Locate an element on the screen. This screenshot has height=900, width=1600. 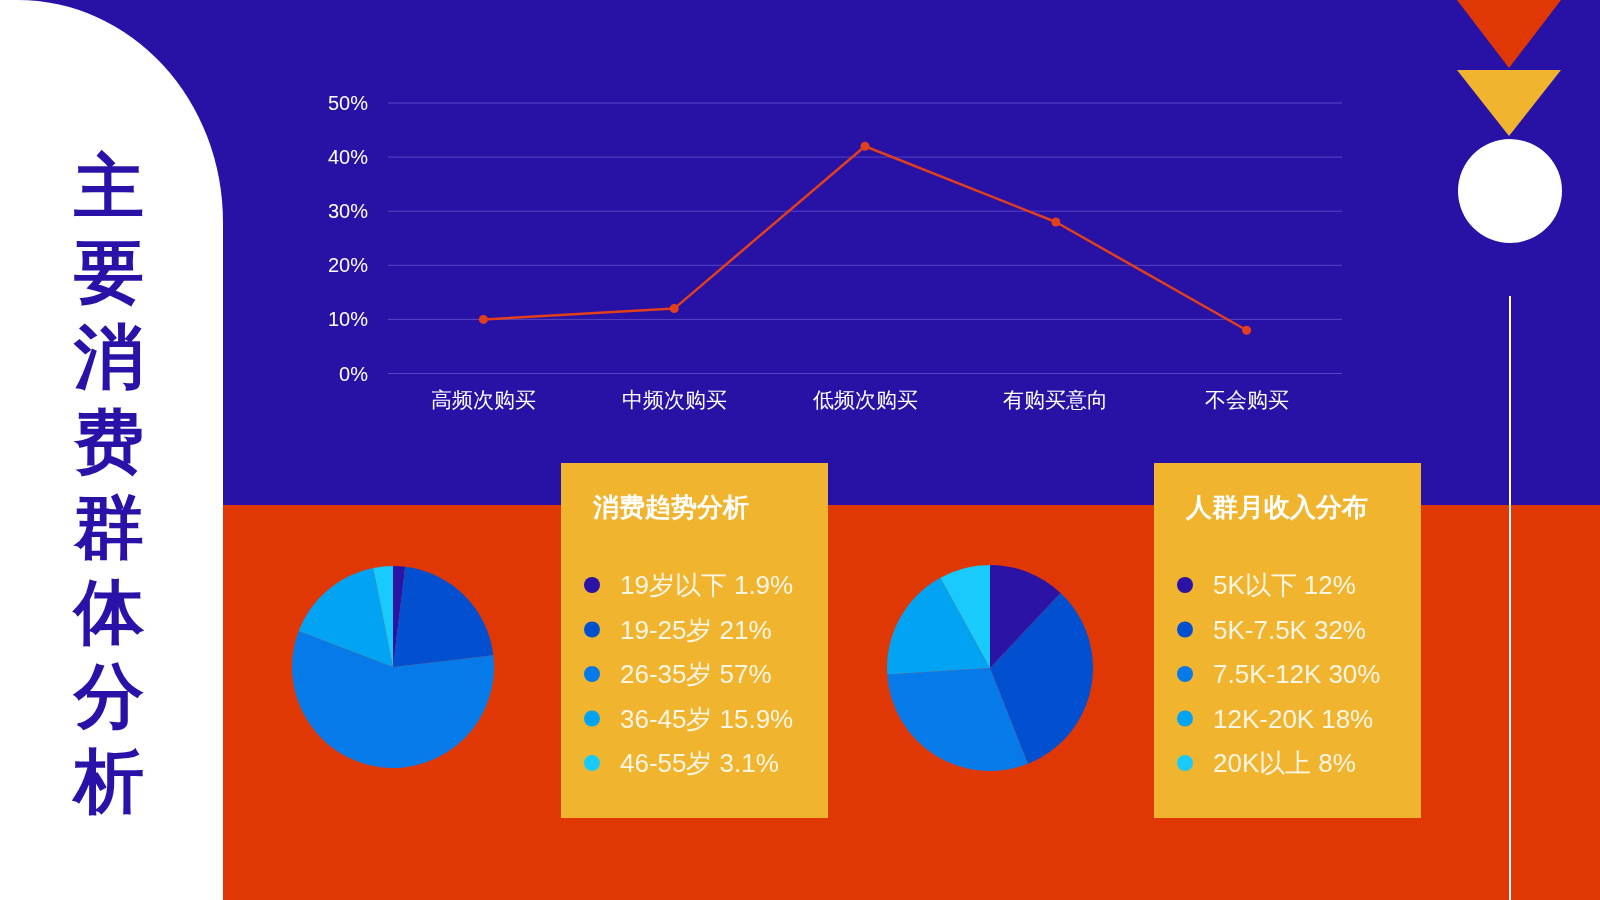
value-label: 21% is located at coordinates (745, 629).